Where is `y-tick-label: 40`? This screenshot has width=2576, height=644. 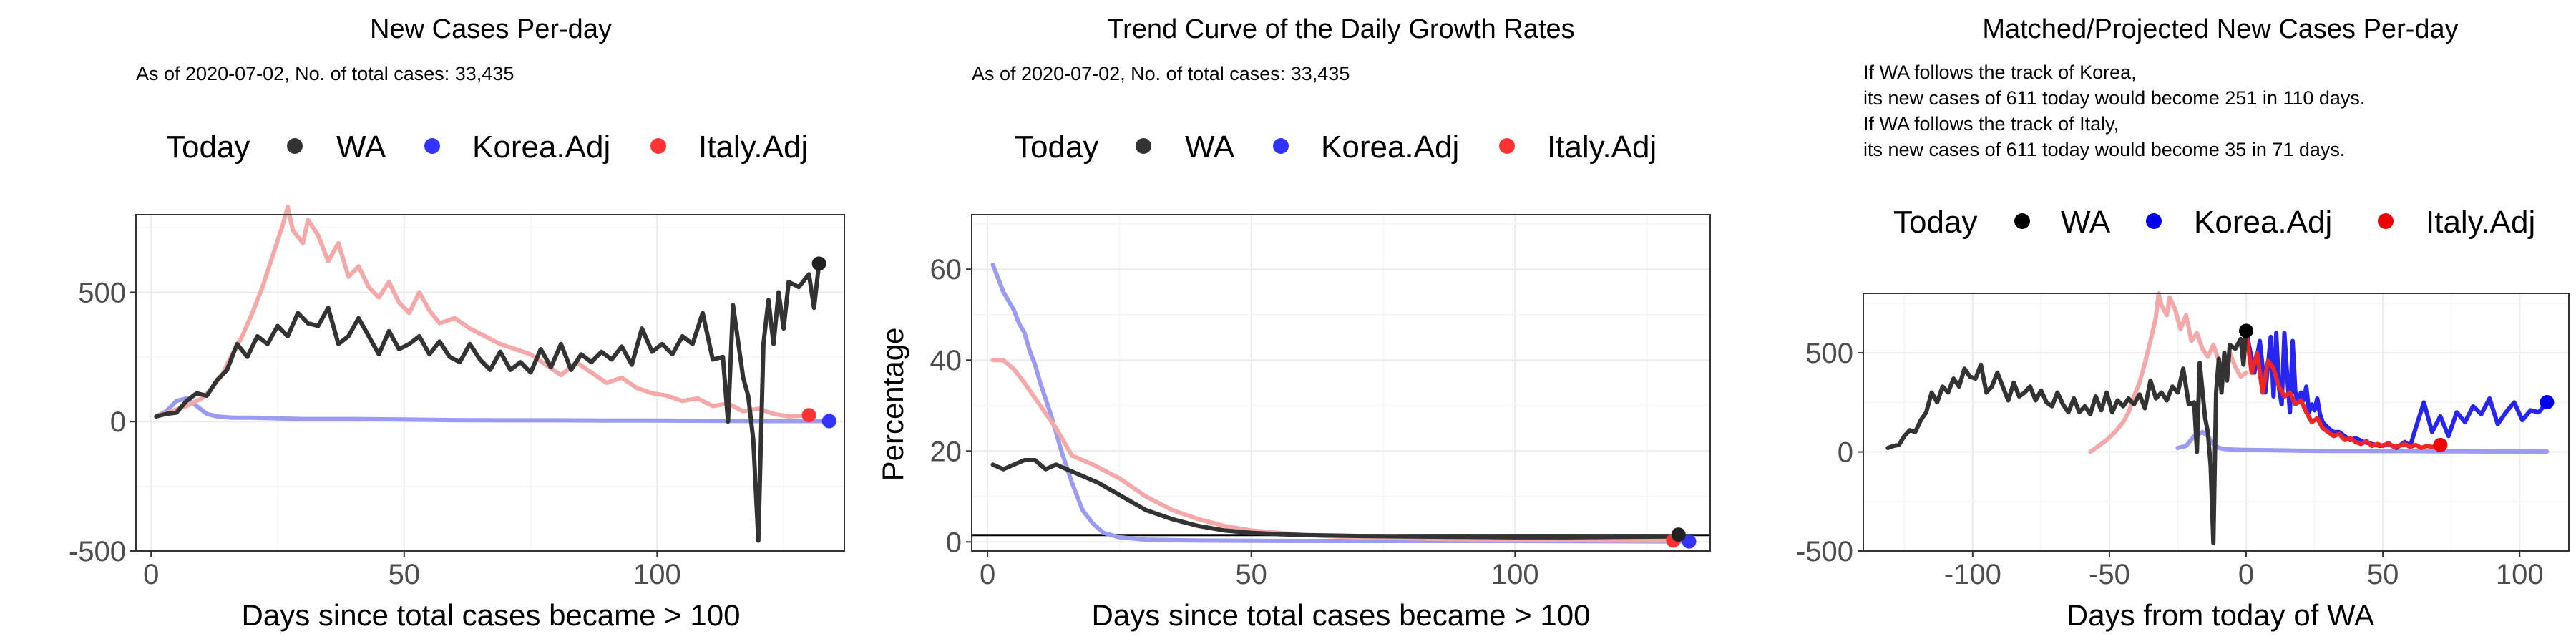
y-tick-label: 40 is located at coordinates (946, 360).